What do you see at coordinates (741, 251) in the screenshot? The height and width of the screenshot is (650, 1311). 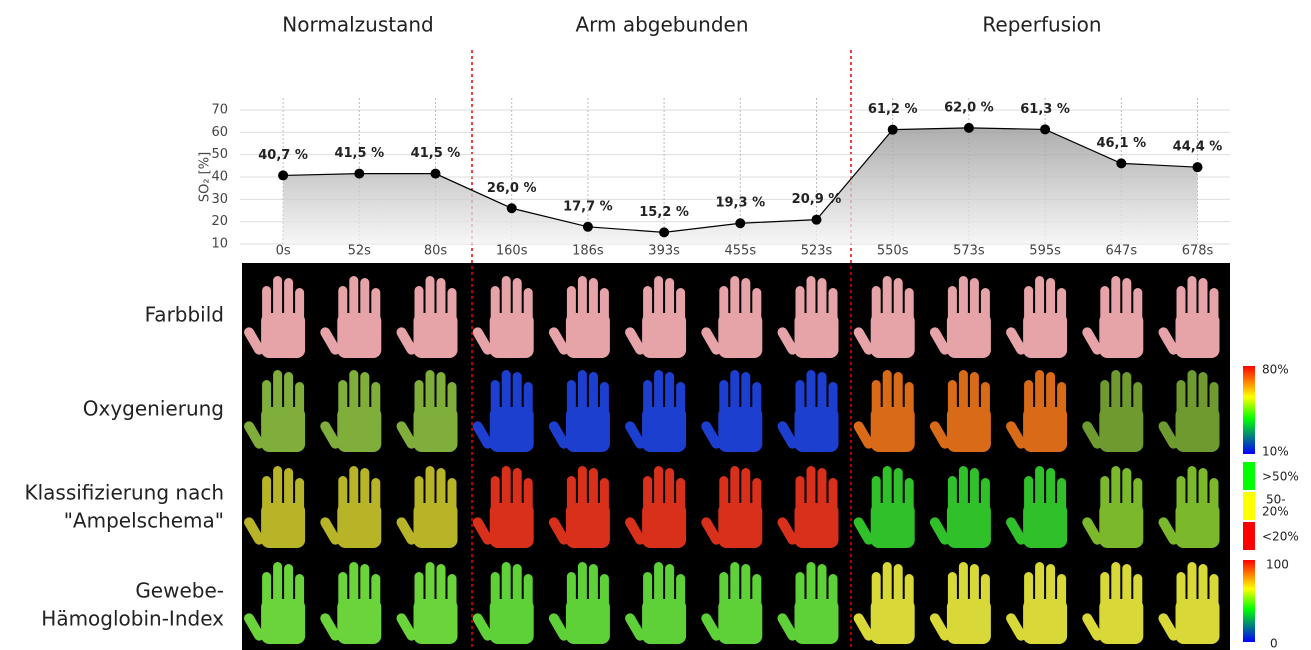 I see `x-tick-label: 455s` at bounding box center [741, 251].